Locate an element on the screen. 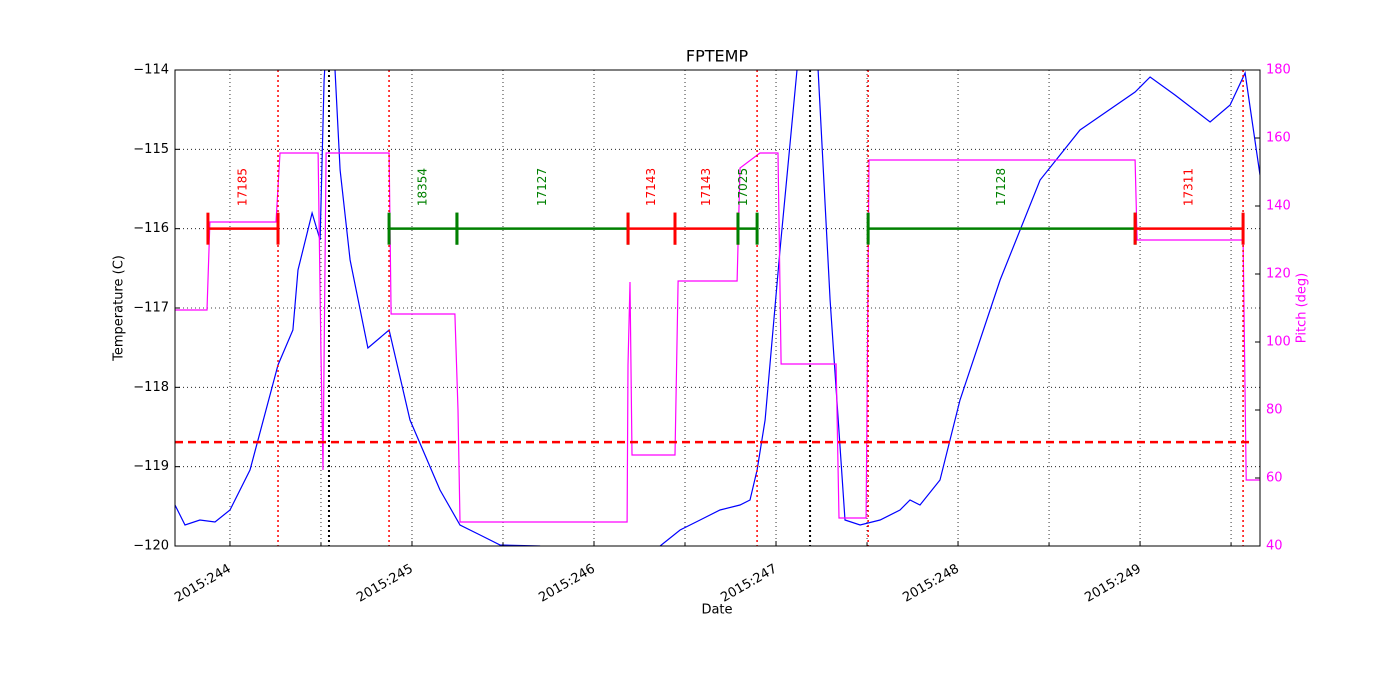 This screenshot has height=700, width=1400. y2-tick-label: 160 is located at coordinates (1278, 138).